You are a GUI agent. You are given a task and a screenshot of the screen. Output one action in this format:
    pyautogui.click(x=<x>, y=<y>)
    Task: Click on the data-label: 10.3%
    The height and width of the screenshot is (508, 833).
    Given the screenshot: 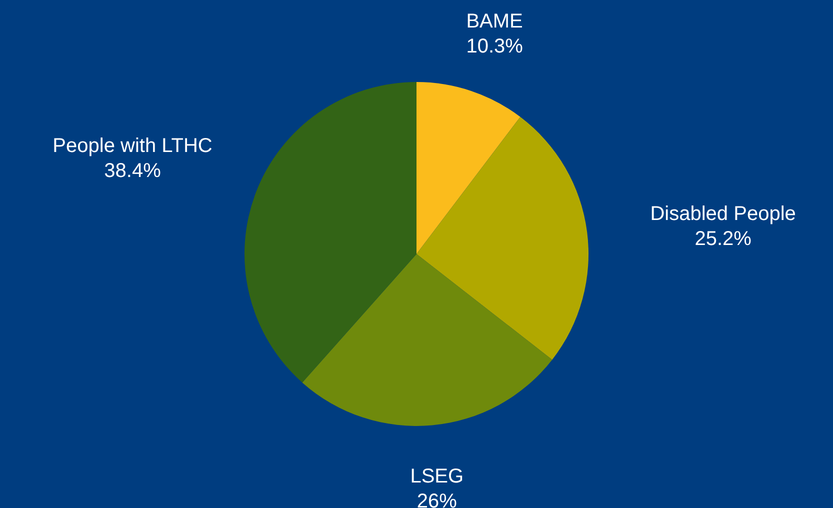 What is the action you would take?
    pyautogui.click(x=495, y=47)
    